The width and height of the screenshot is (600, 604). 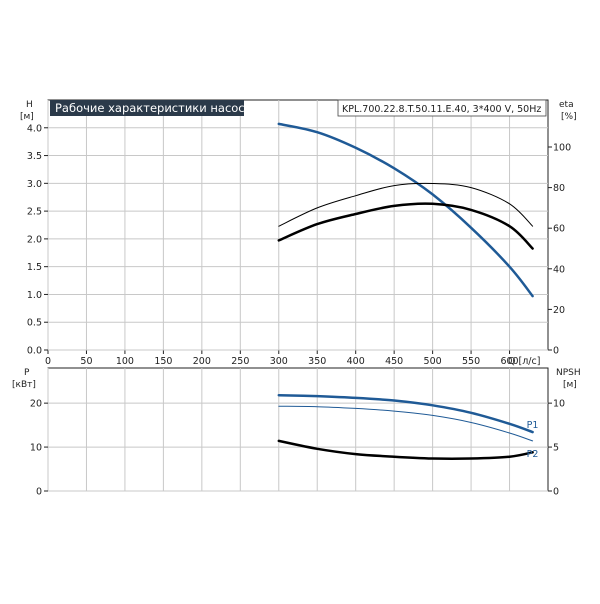 What do you see at coordinates (471, 361) in the screenshot?
I see `x-tick-label: 550` at bounding box center [471, 361].